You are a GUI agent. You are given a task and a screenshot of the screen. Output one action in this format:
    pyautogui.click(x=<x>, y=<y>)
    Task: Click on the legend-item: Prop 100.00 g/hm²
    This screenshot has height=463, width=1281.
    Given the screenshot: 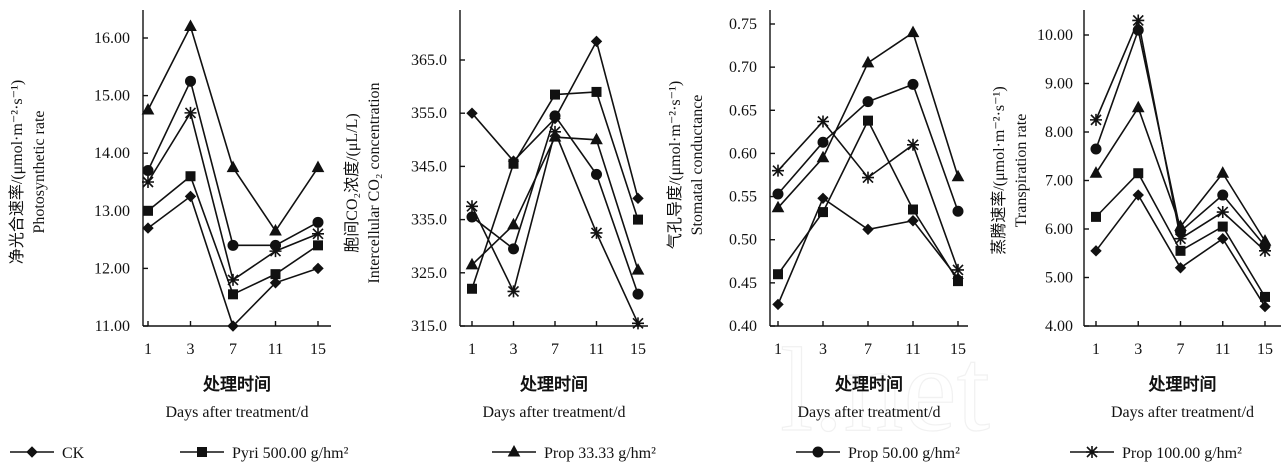 What is the action you would take?
    pyautogui.click(x=1156, y=453)
    